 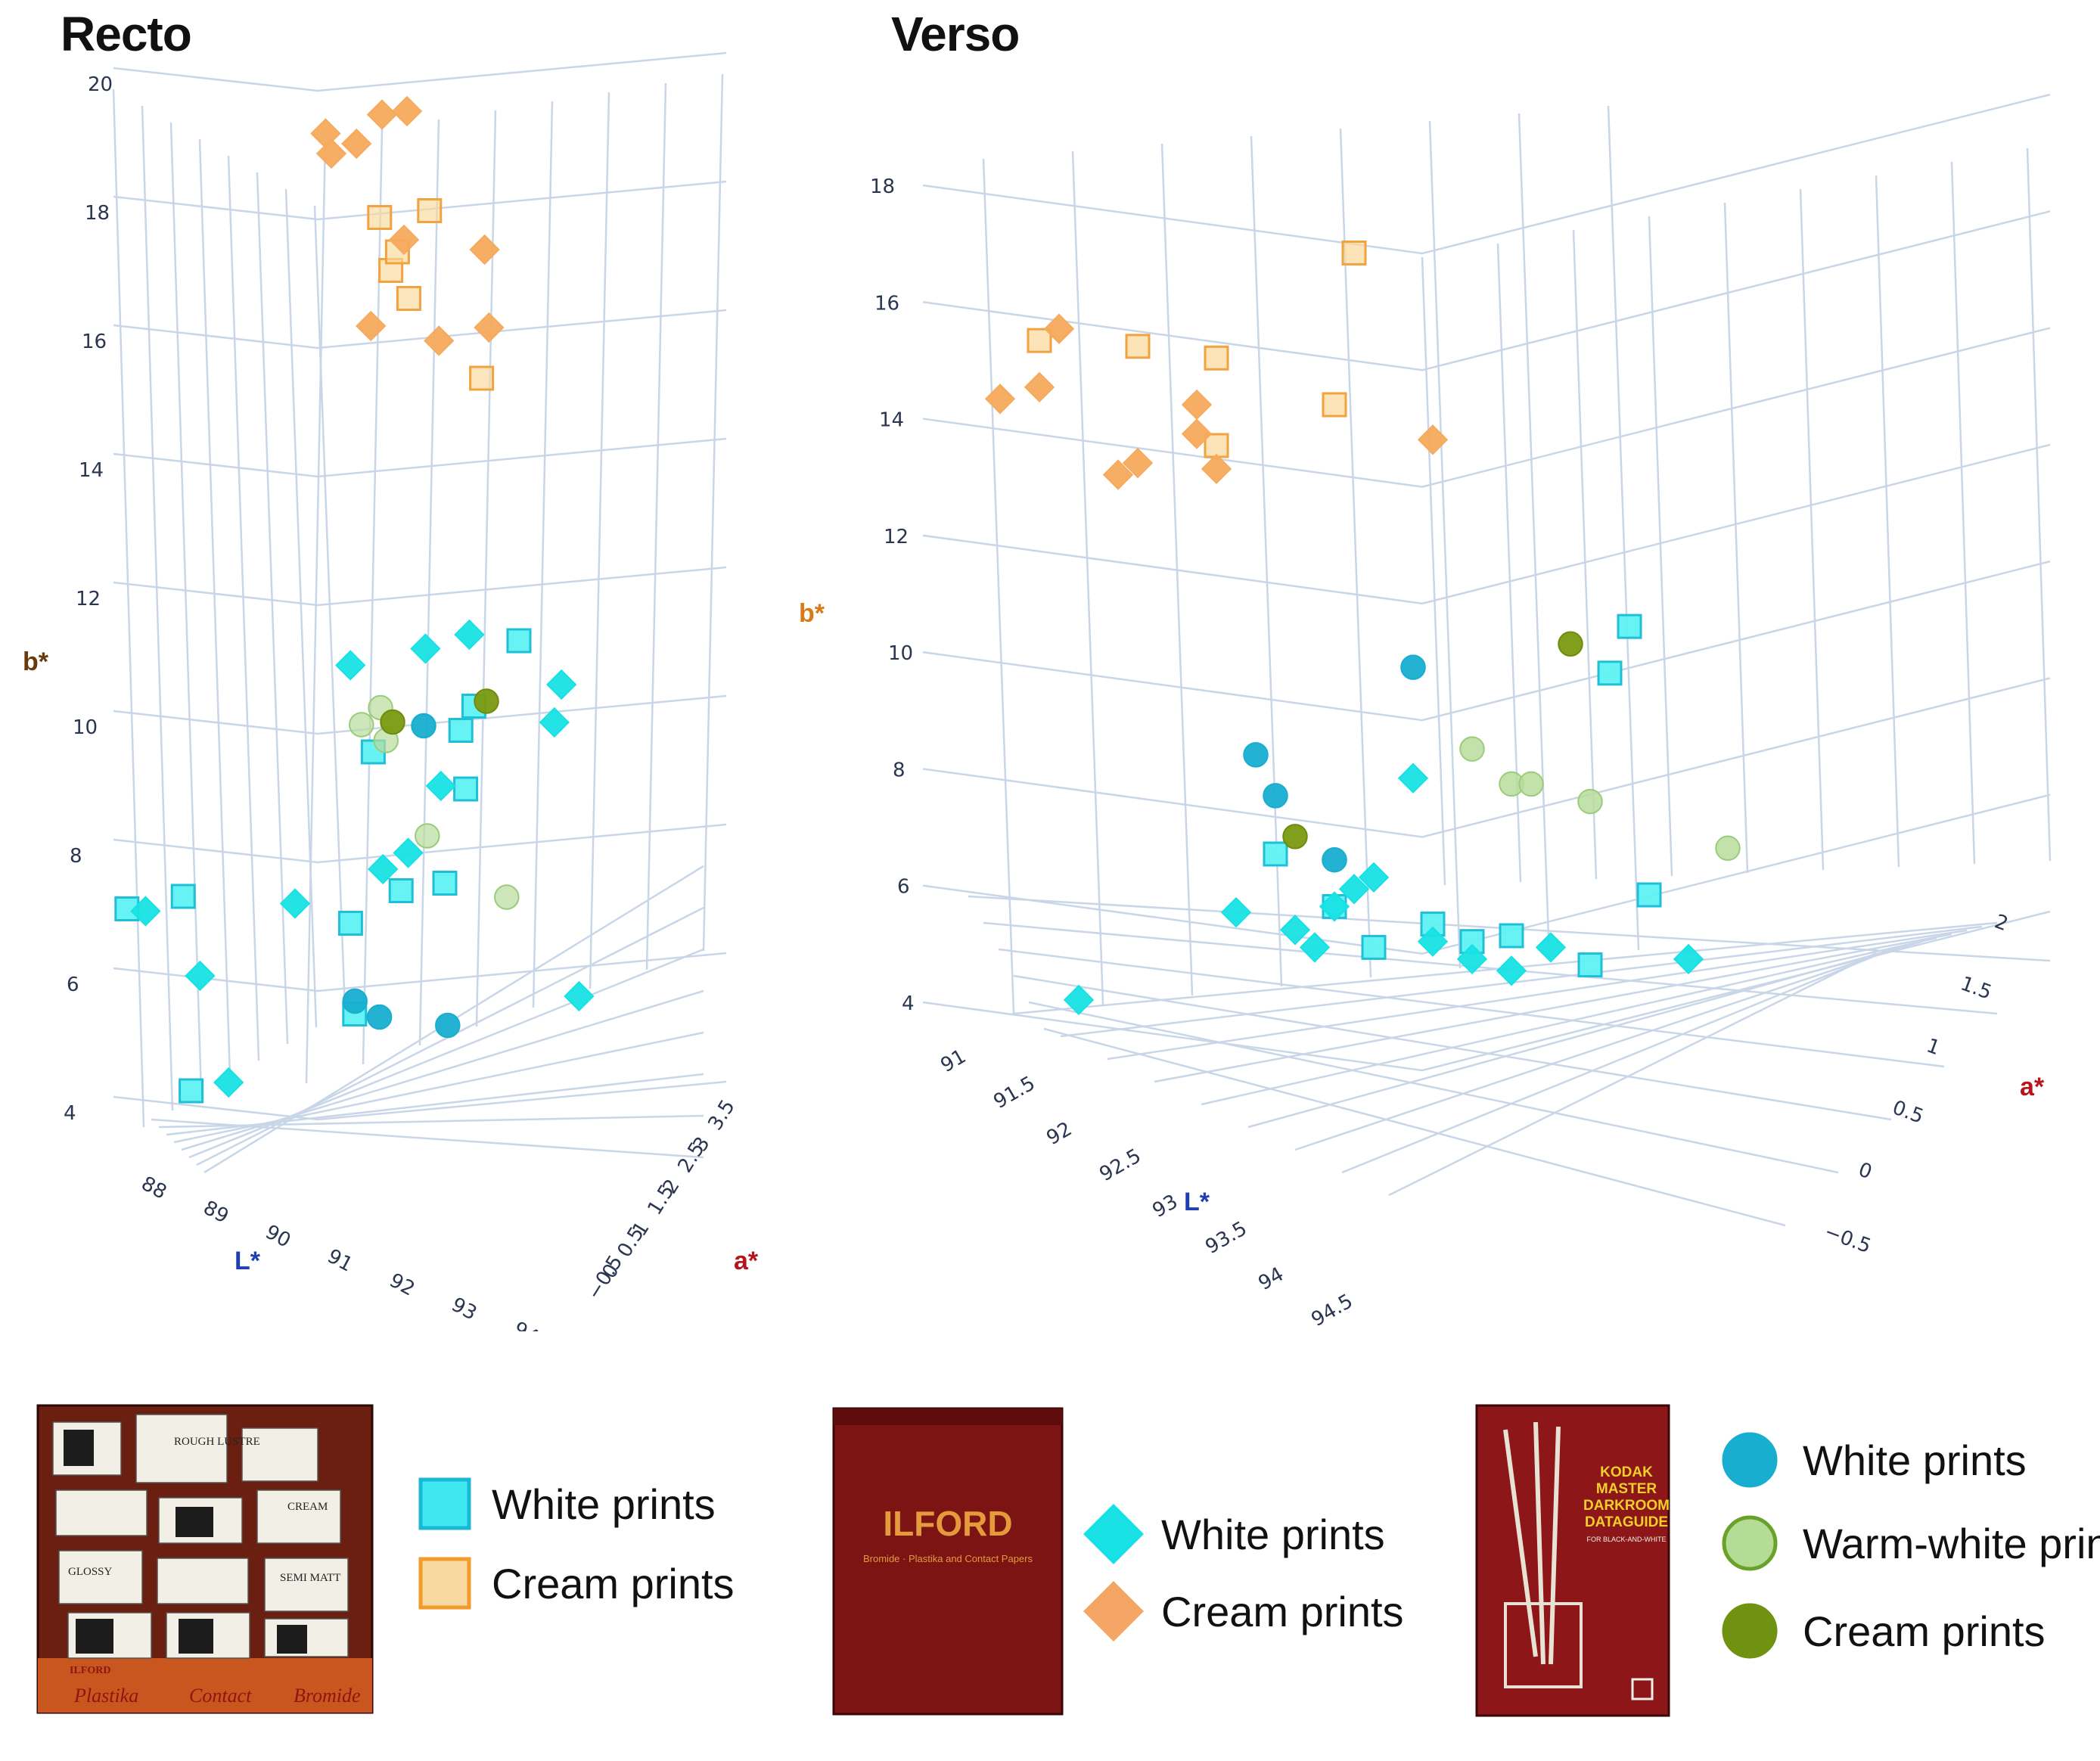 I want to click on recto-b-tick: 16, so click(x=94, y=342).